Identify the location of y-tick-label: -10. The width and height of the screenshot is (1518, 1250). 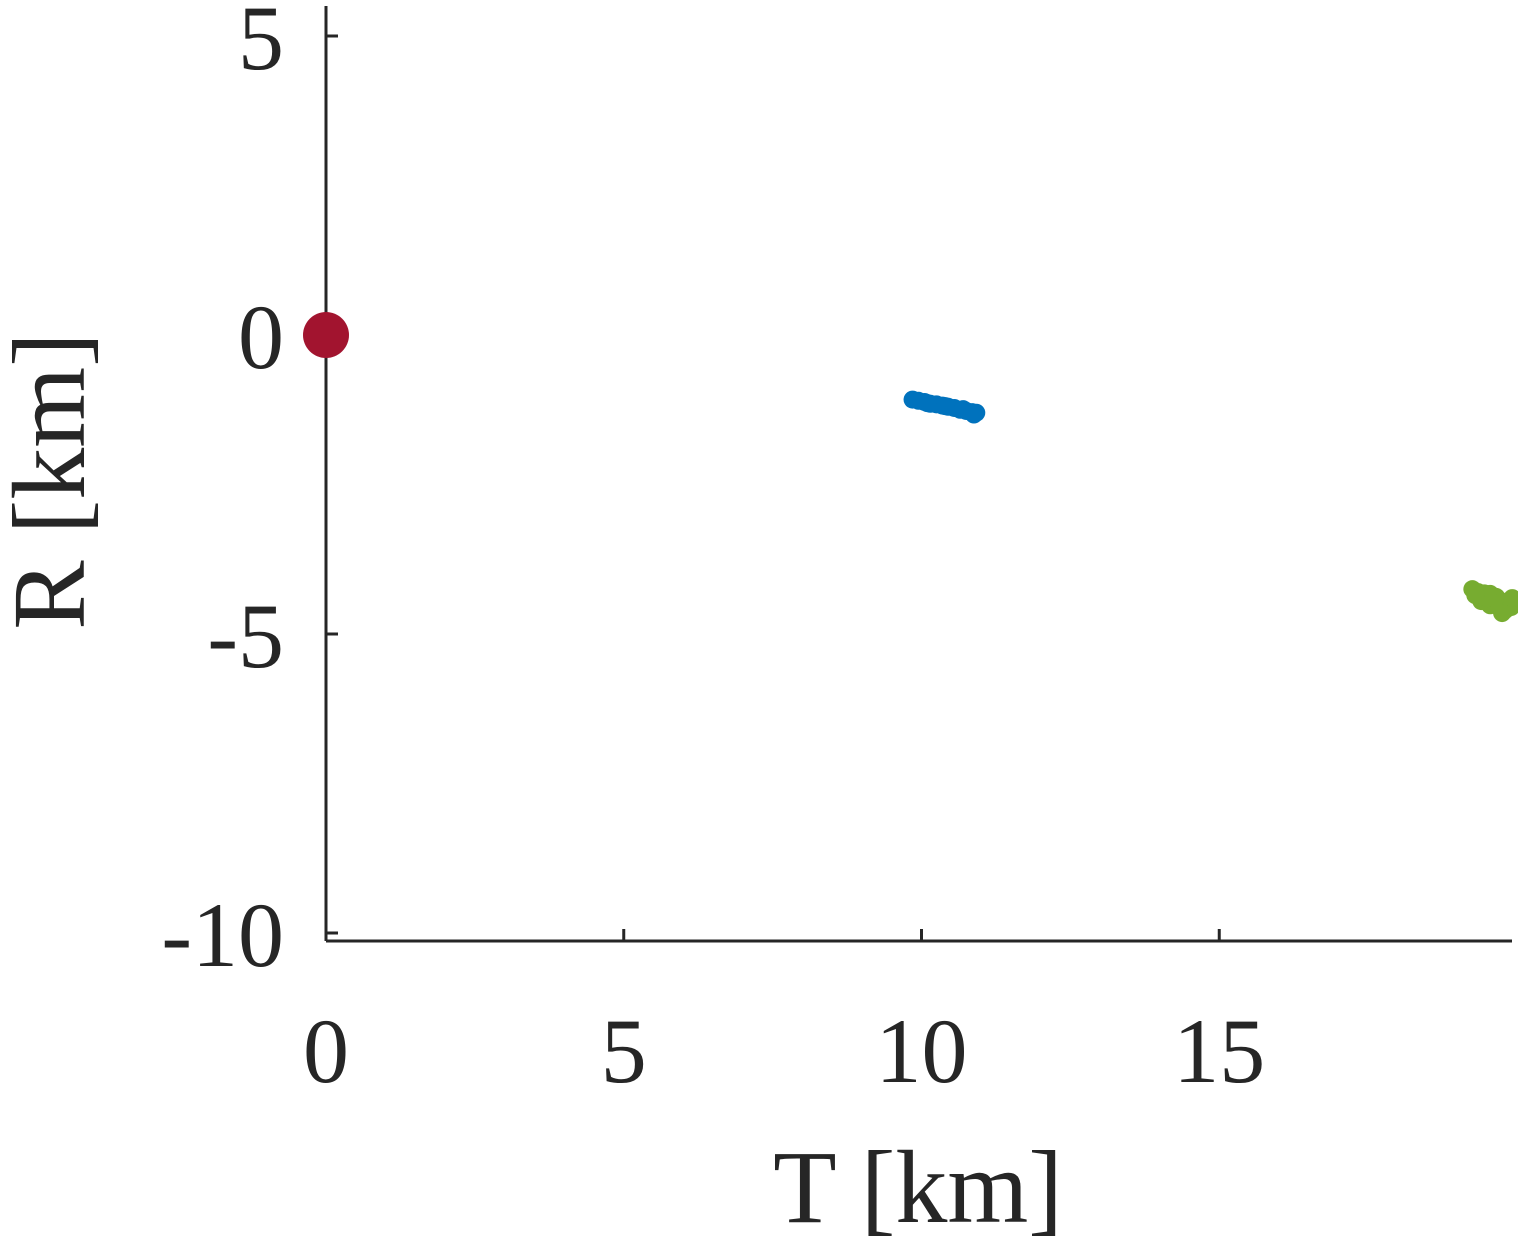
(222, 935).